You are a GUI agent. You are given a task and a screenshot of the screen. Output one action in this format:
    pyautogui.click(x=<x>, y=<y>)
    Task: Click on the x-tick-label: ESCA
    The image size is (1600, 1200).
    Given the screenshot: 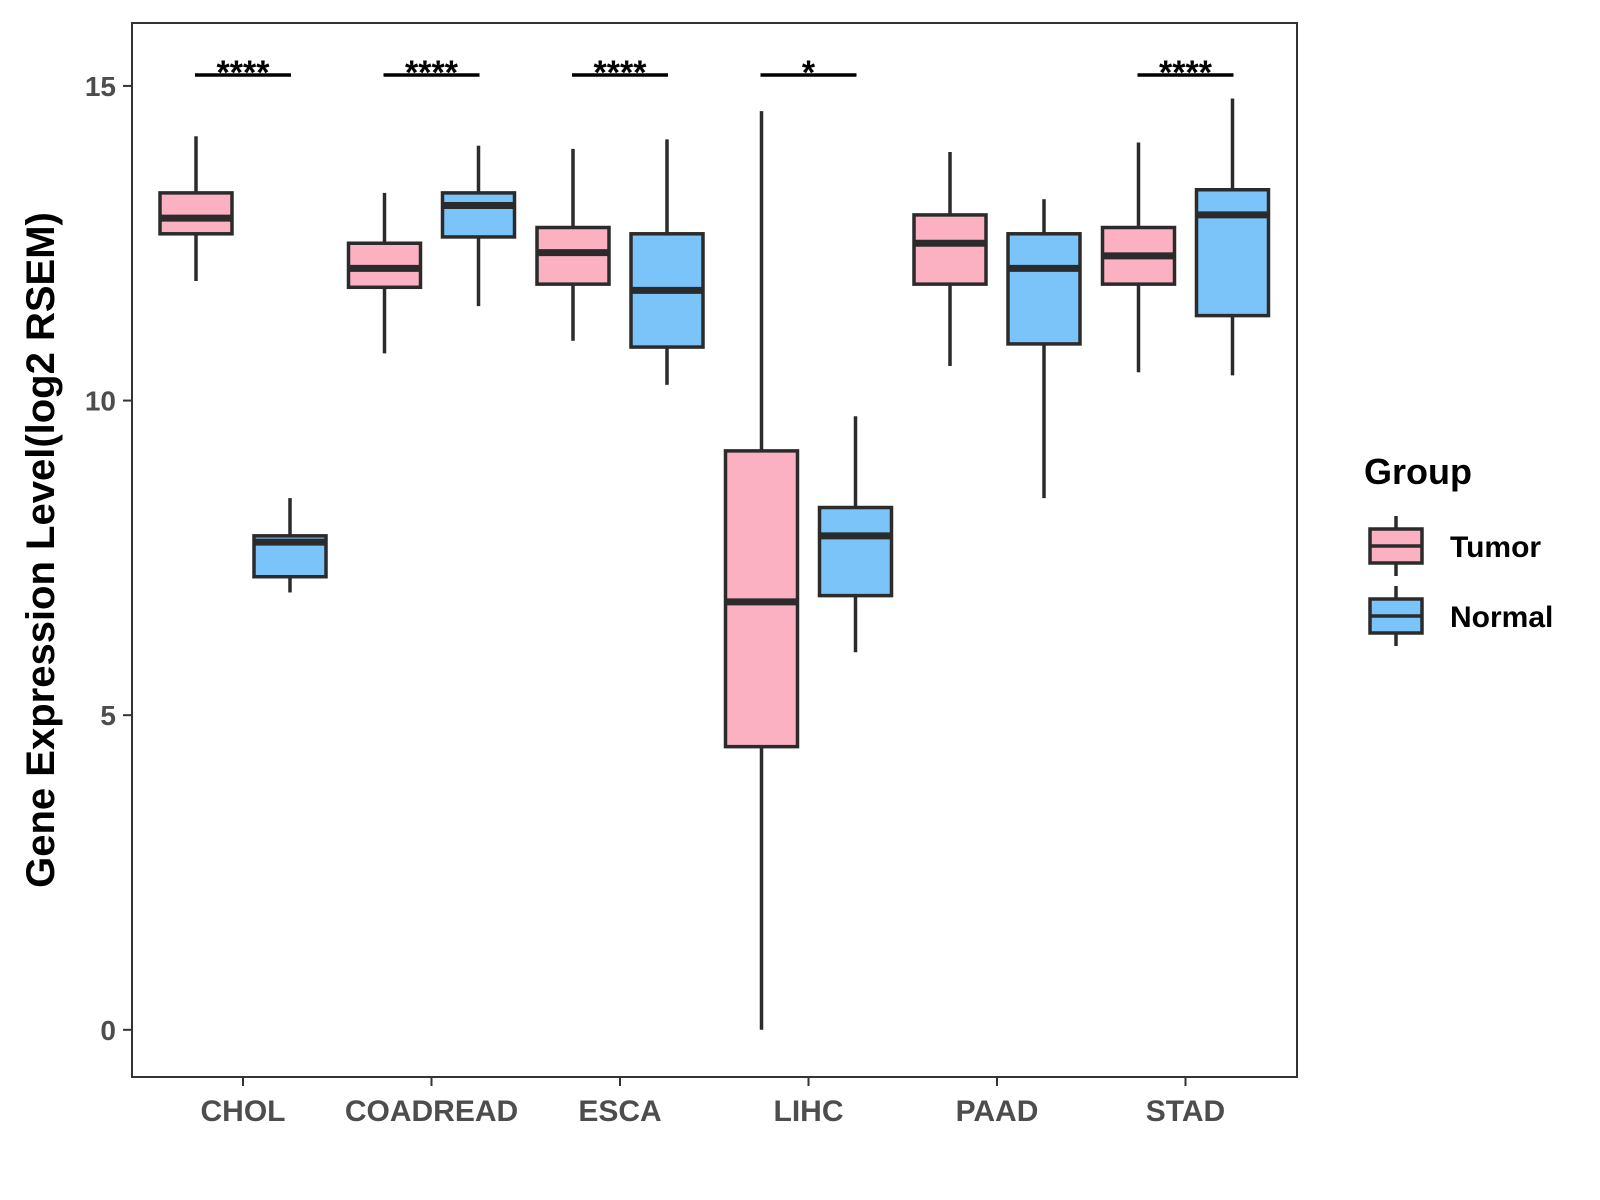 What is the action you would take?
    pyautogui.click(x=619, y=1111)
    